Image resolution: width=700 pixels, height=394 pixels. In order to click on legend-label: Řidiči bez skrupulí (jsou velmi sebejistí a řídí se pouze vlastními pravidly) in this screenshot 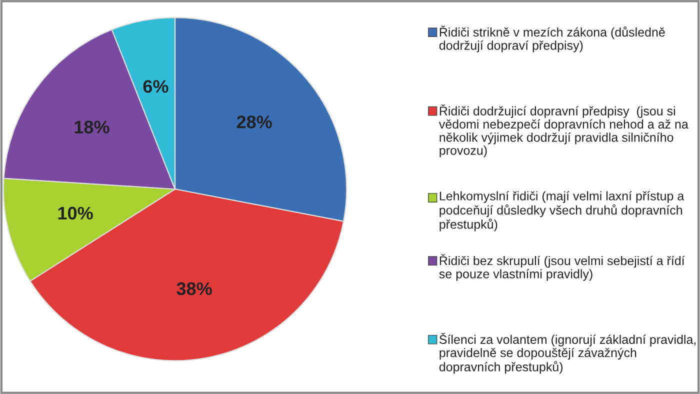, I will do `click(562, 267)`.